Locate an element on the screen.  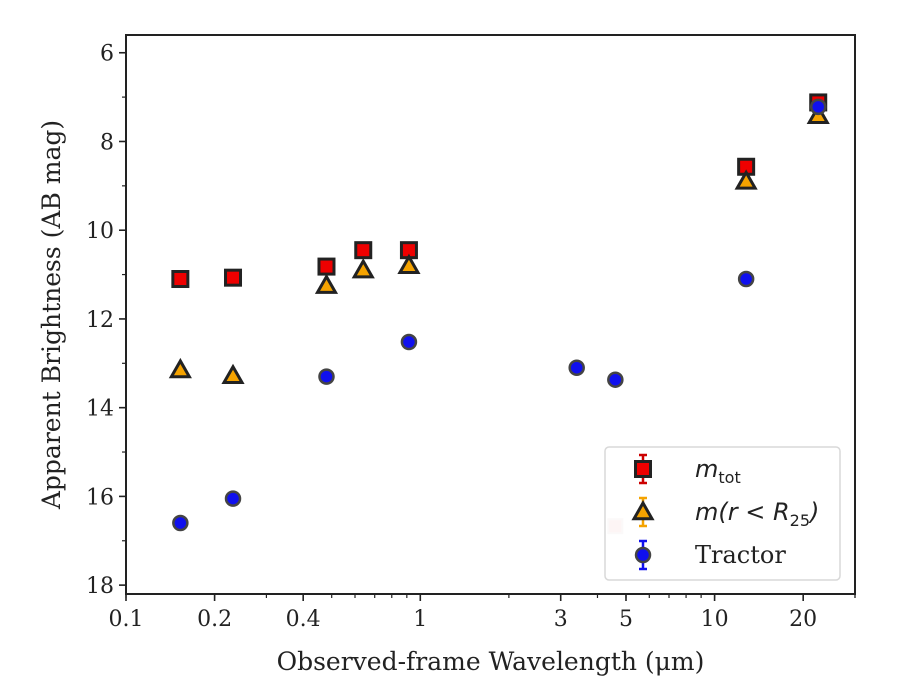
legend-label: m(r < R25) is located at coordinates (757, 514).